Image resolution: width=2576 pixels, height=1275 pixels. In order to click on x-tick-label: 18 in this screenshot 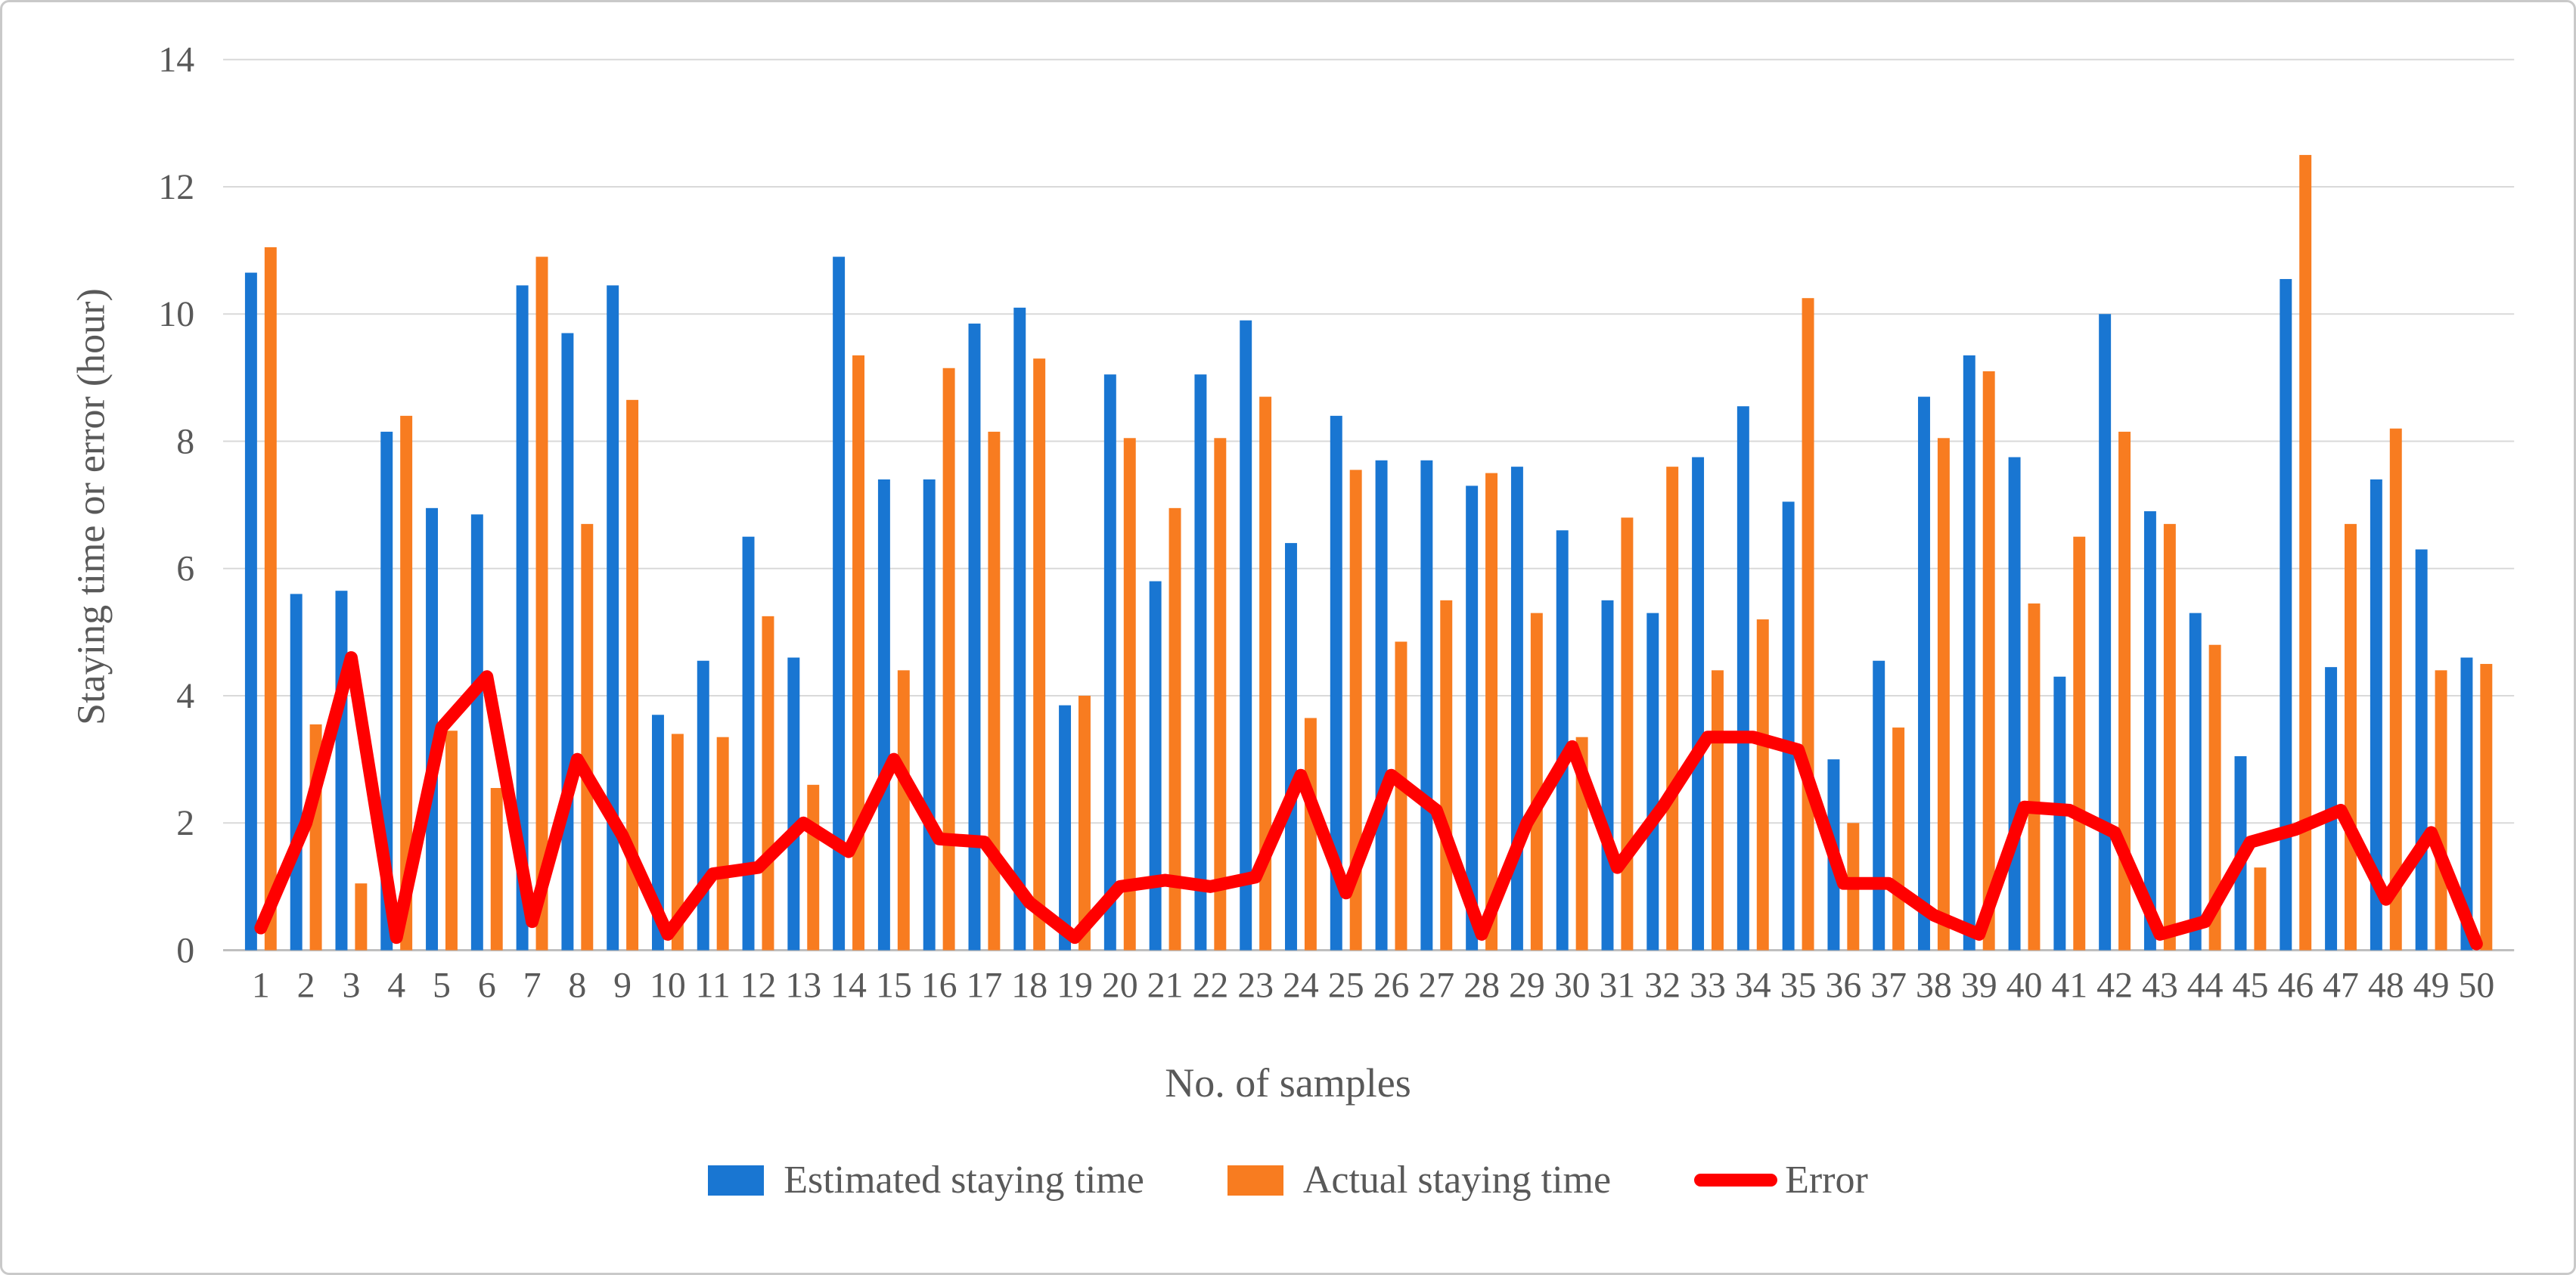, I will do `click(1029, 985)`.